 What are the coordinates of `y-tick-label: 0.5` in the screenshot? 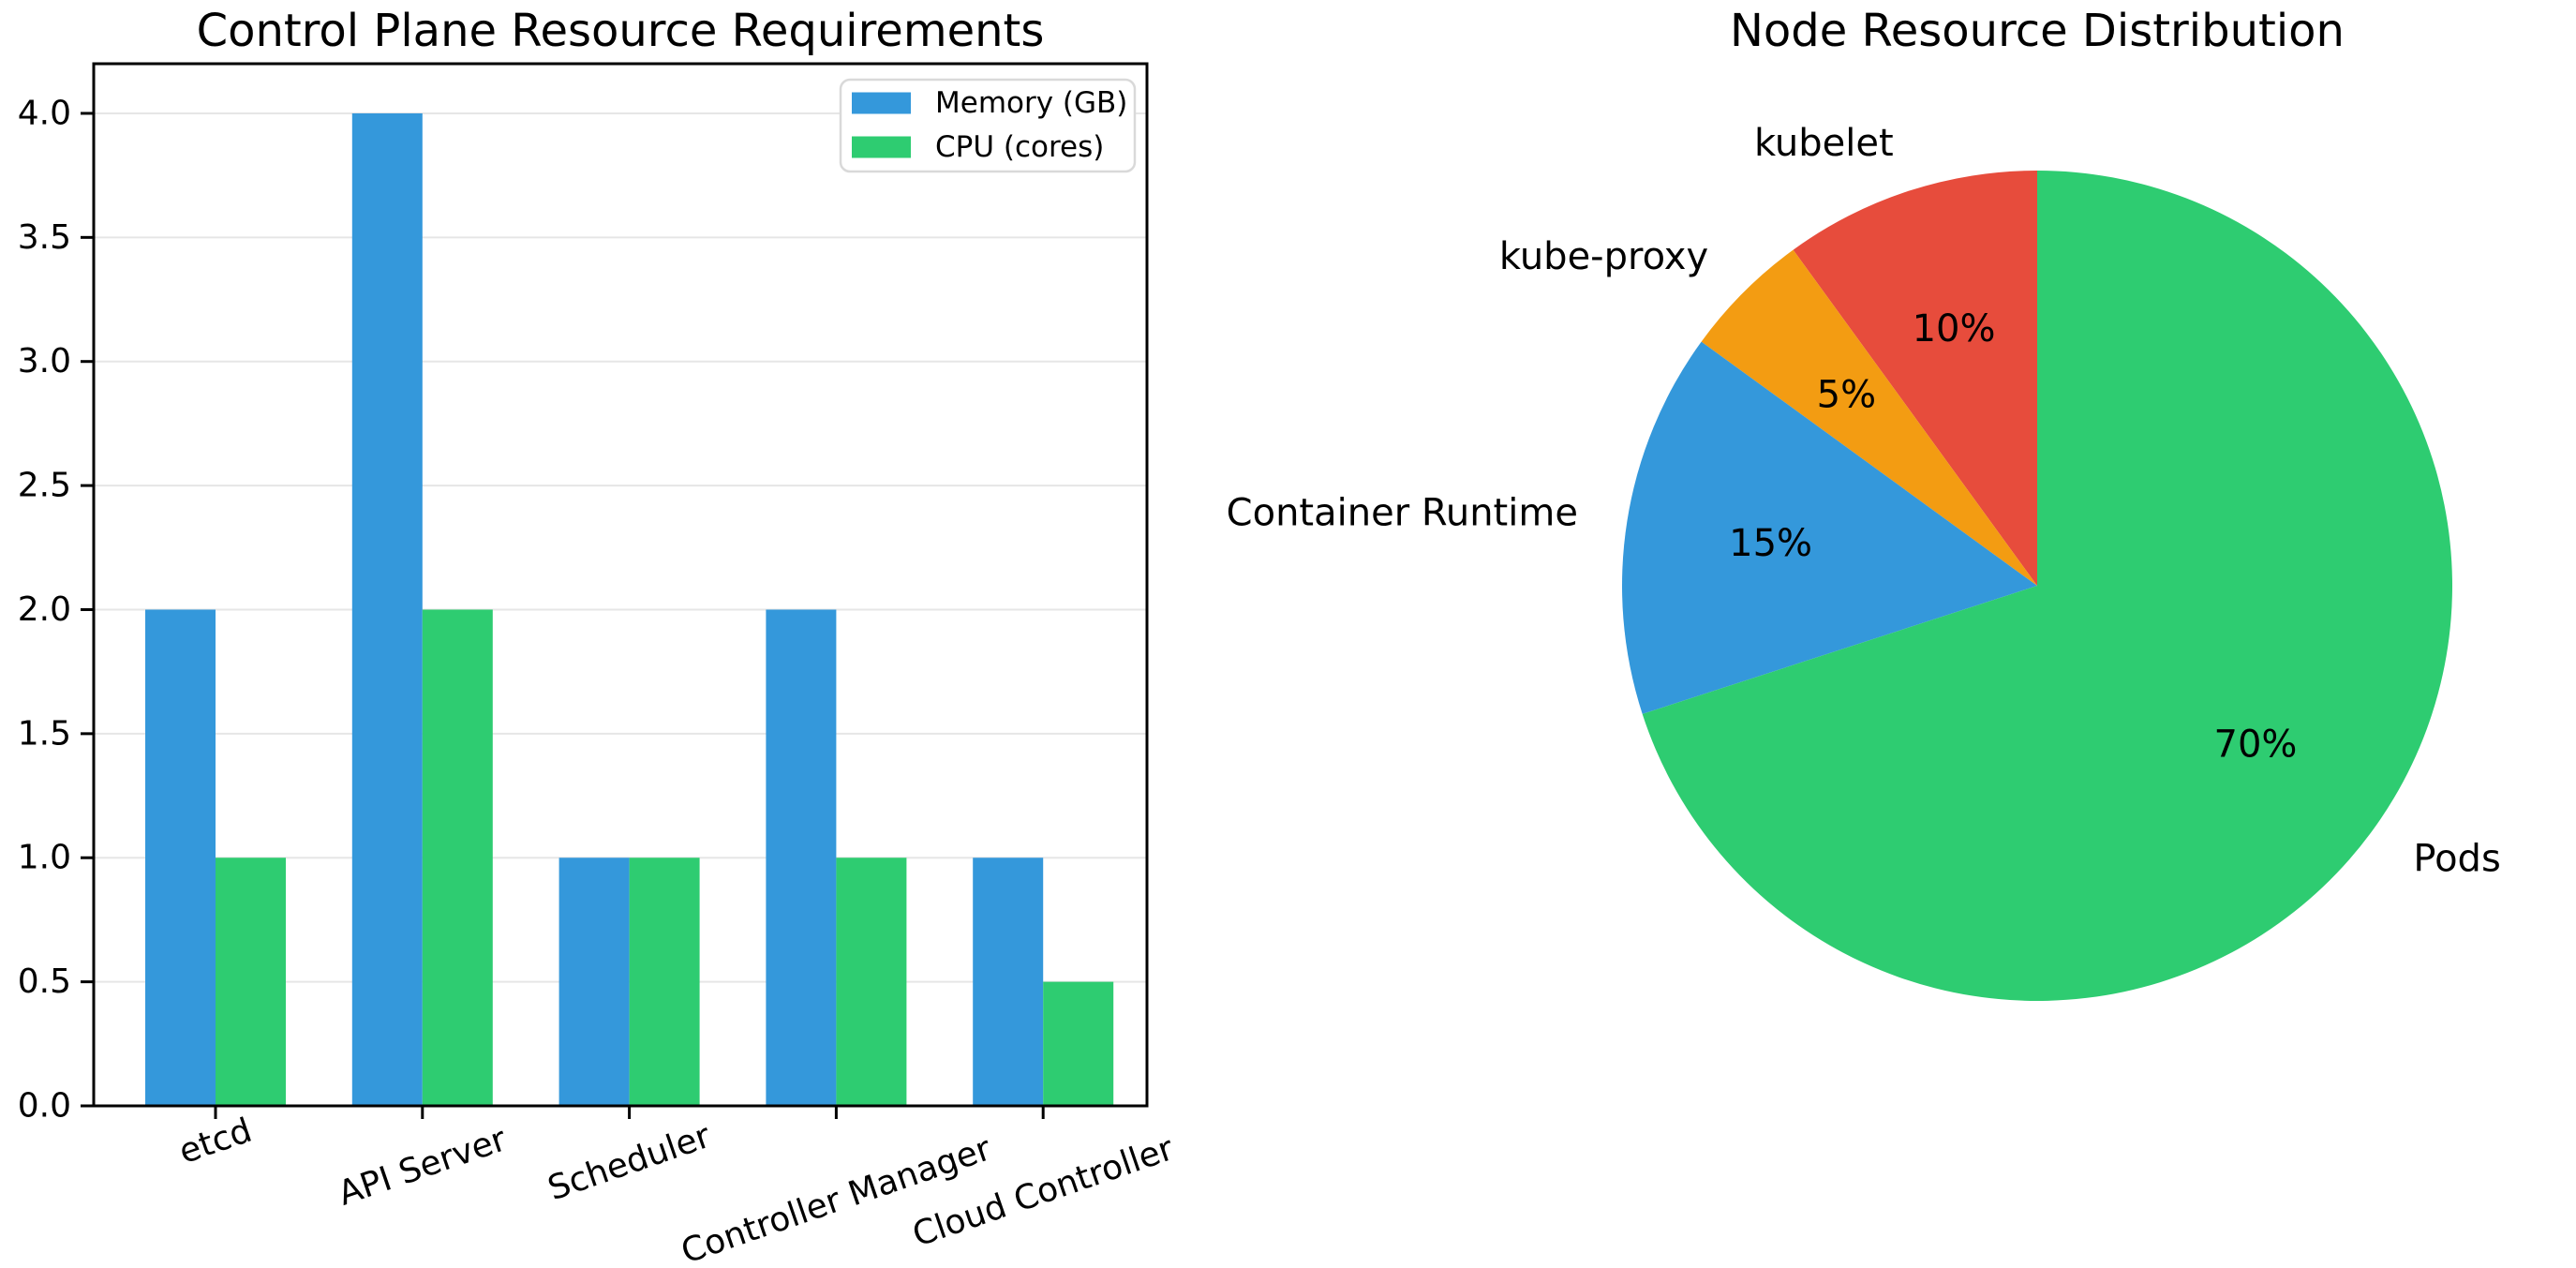 It's located at (44, 981).